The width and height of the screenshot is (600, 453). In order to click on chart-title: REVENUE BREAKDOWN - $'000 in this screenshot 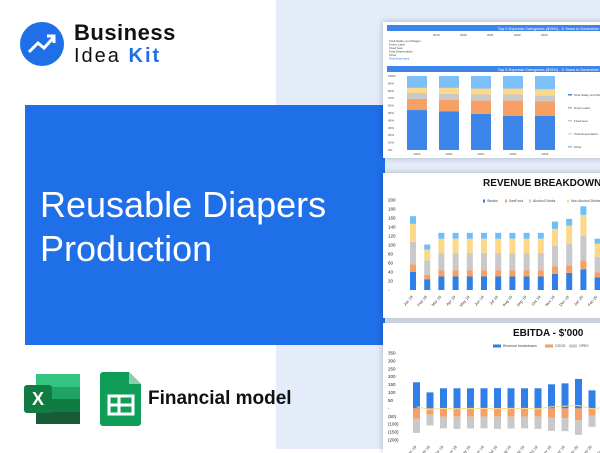, I will do `click(541, 183)`.